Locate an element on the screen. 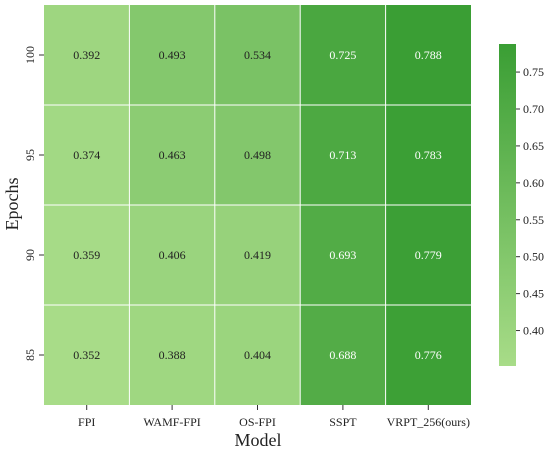 The height and width of the screenshot is (452, 550). colorbar-ticks: 0.40 0.45 0.50 0.55 0.60 0.65 0.70 0.75 is located at coordinates (530, 201).